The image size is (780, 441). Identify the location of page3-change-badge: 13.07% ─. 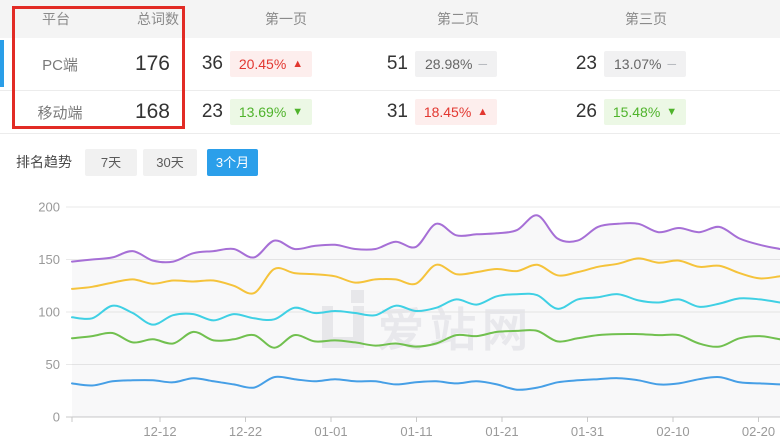
(645, 64).